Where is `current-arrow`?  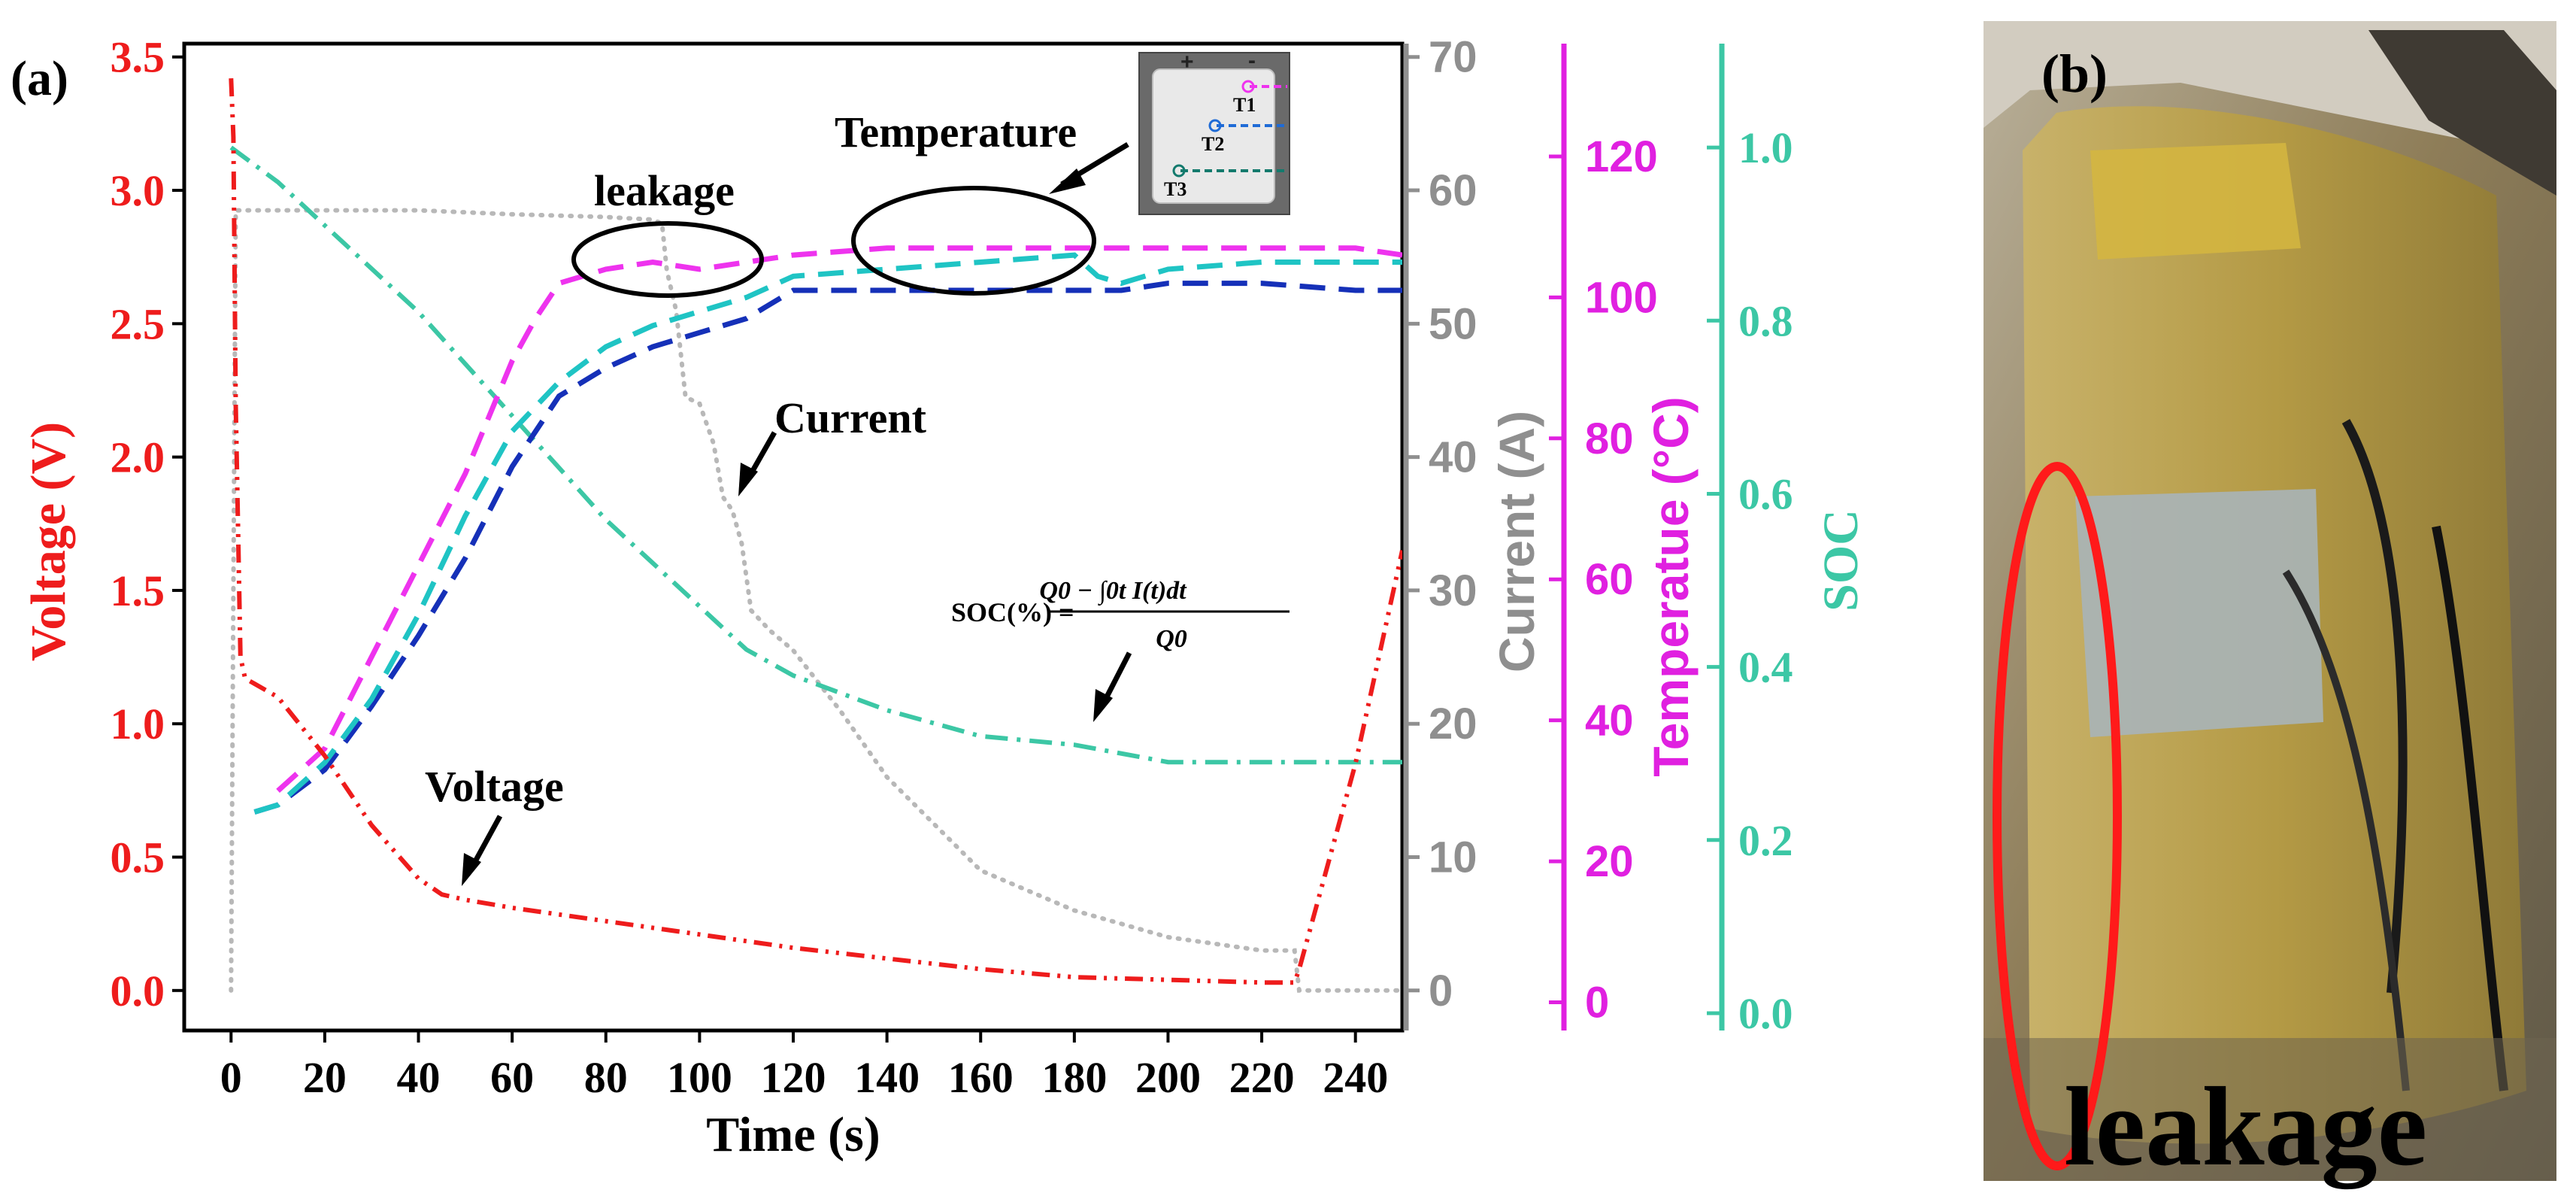
current-arrow is located at coordinates (757, 463).